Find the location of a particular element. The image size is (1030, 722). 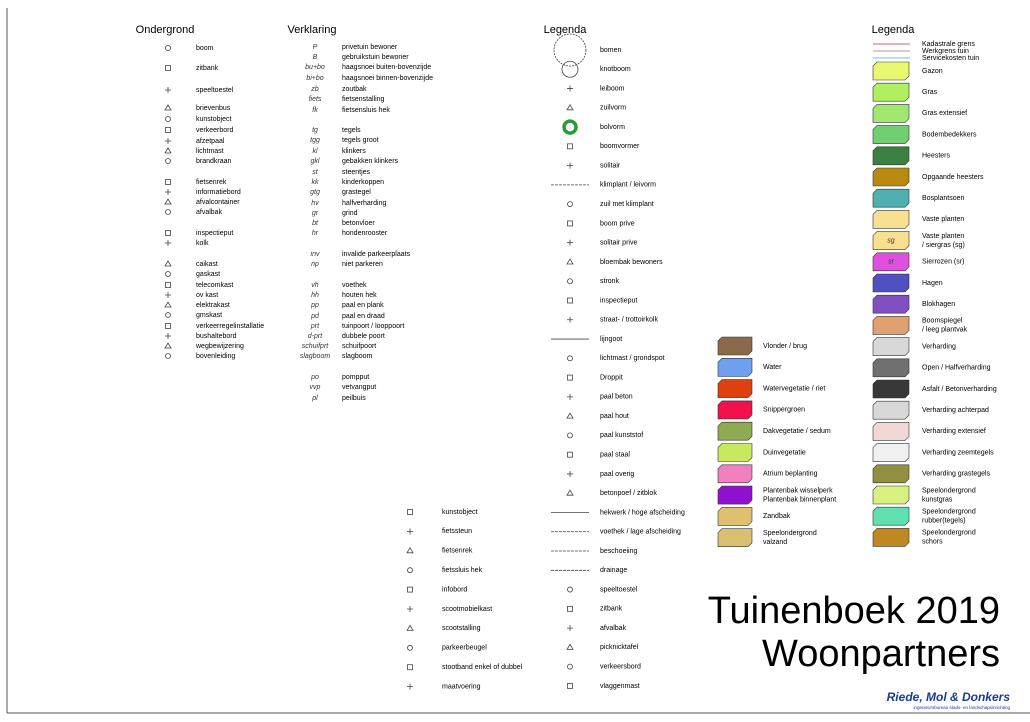

label: bloembak bewoners is located at coordinates (631, 262).